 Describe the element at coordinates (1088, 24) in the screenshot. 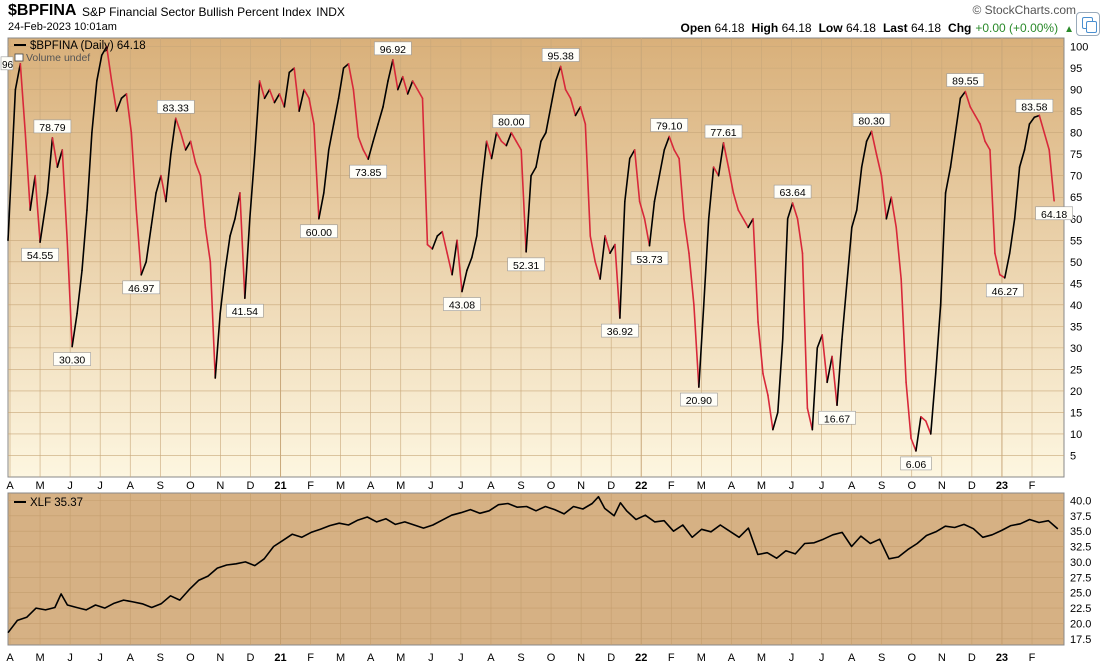

I see `copy-icon` at that location.